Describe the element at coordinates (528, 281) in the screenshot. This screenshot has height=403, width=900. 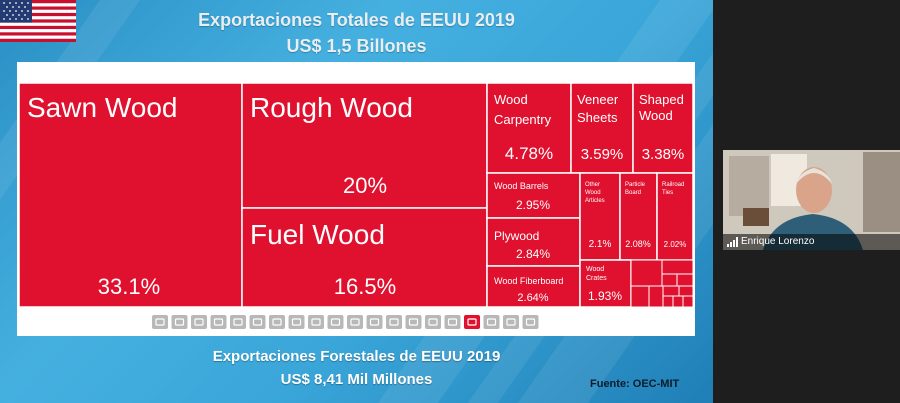
I see `treemap-label-wood-fiberboard: Wood Fiberboard` at that location.